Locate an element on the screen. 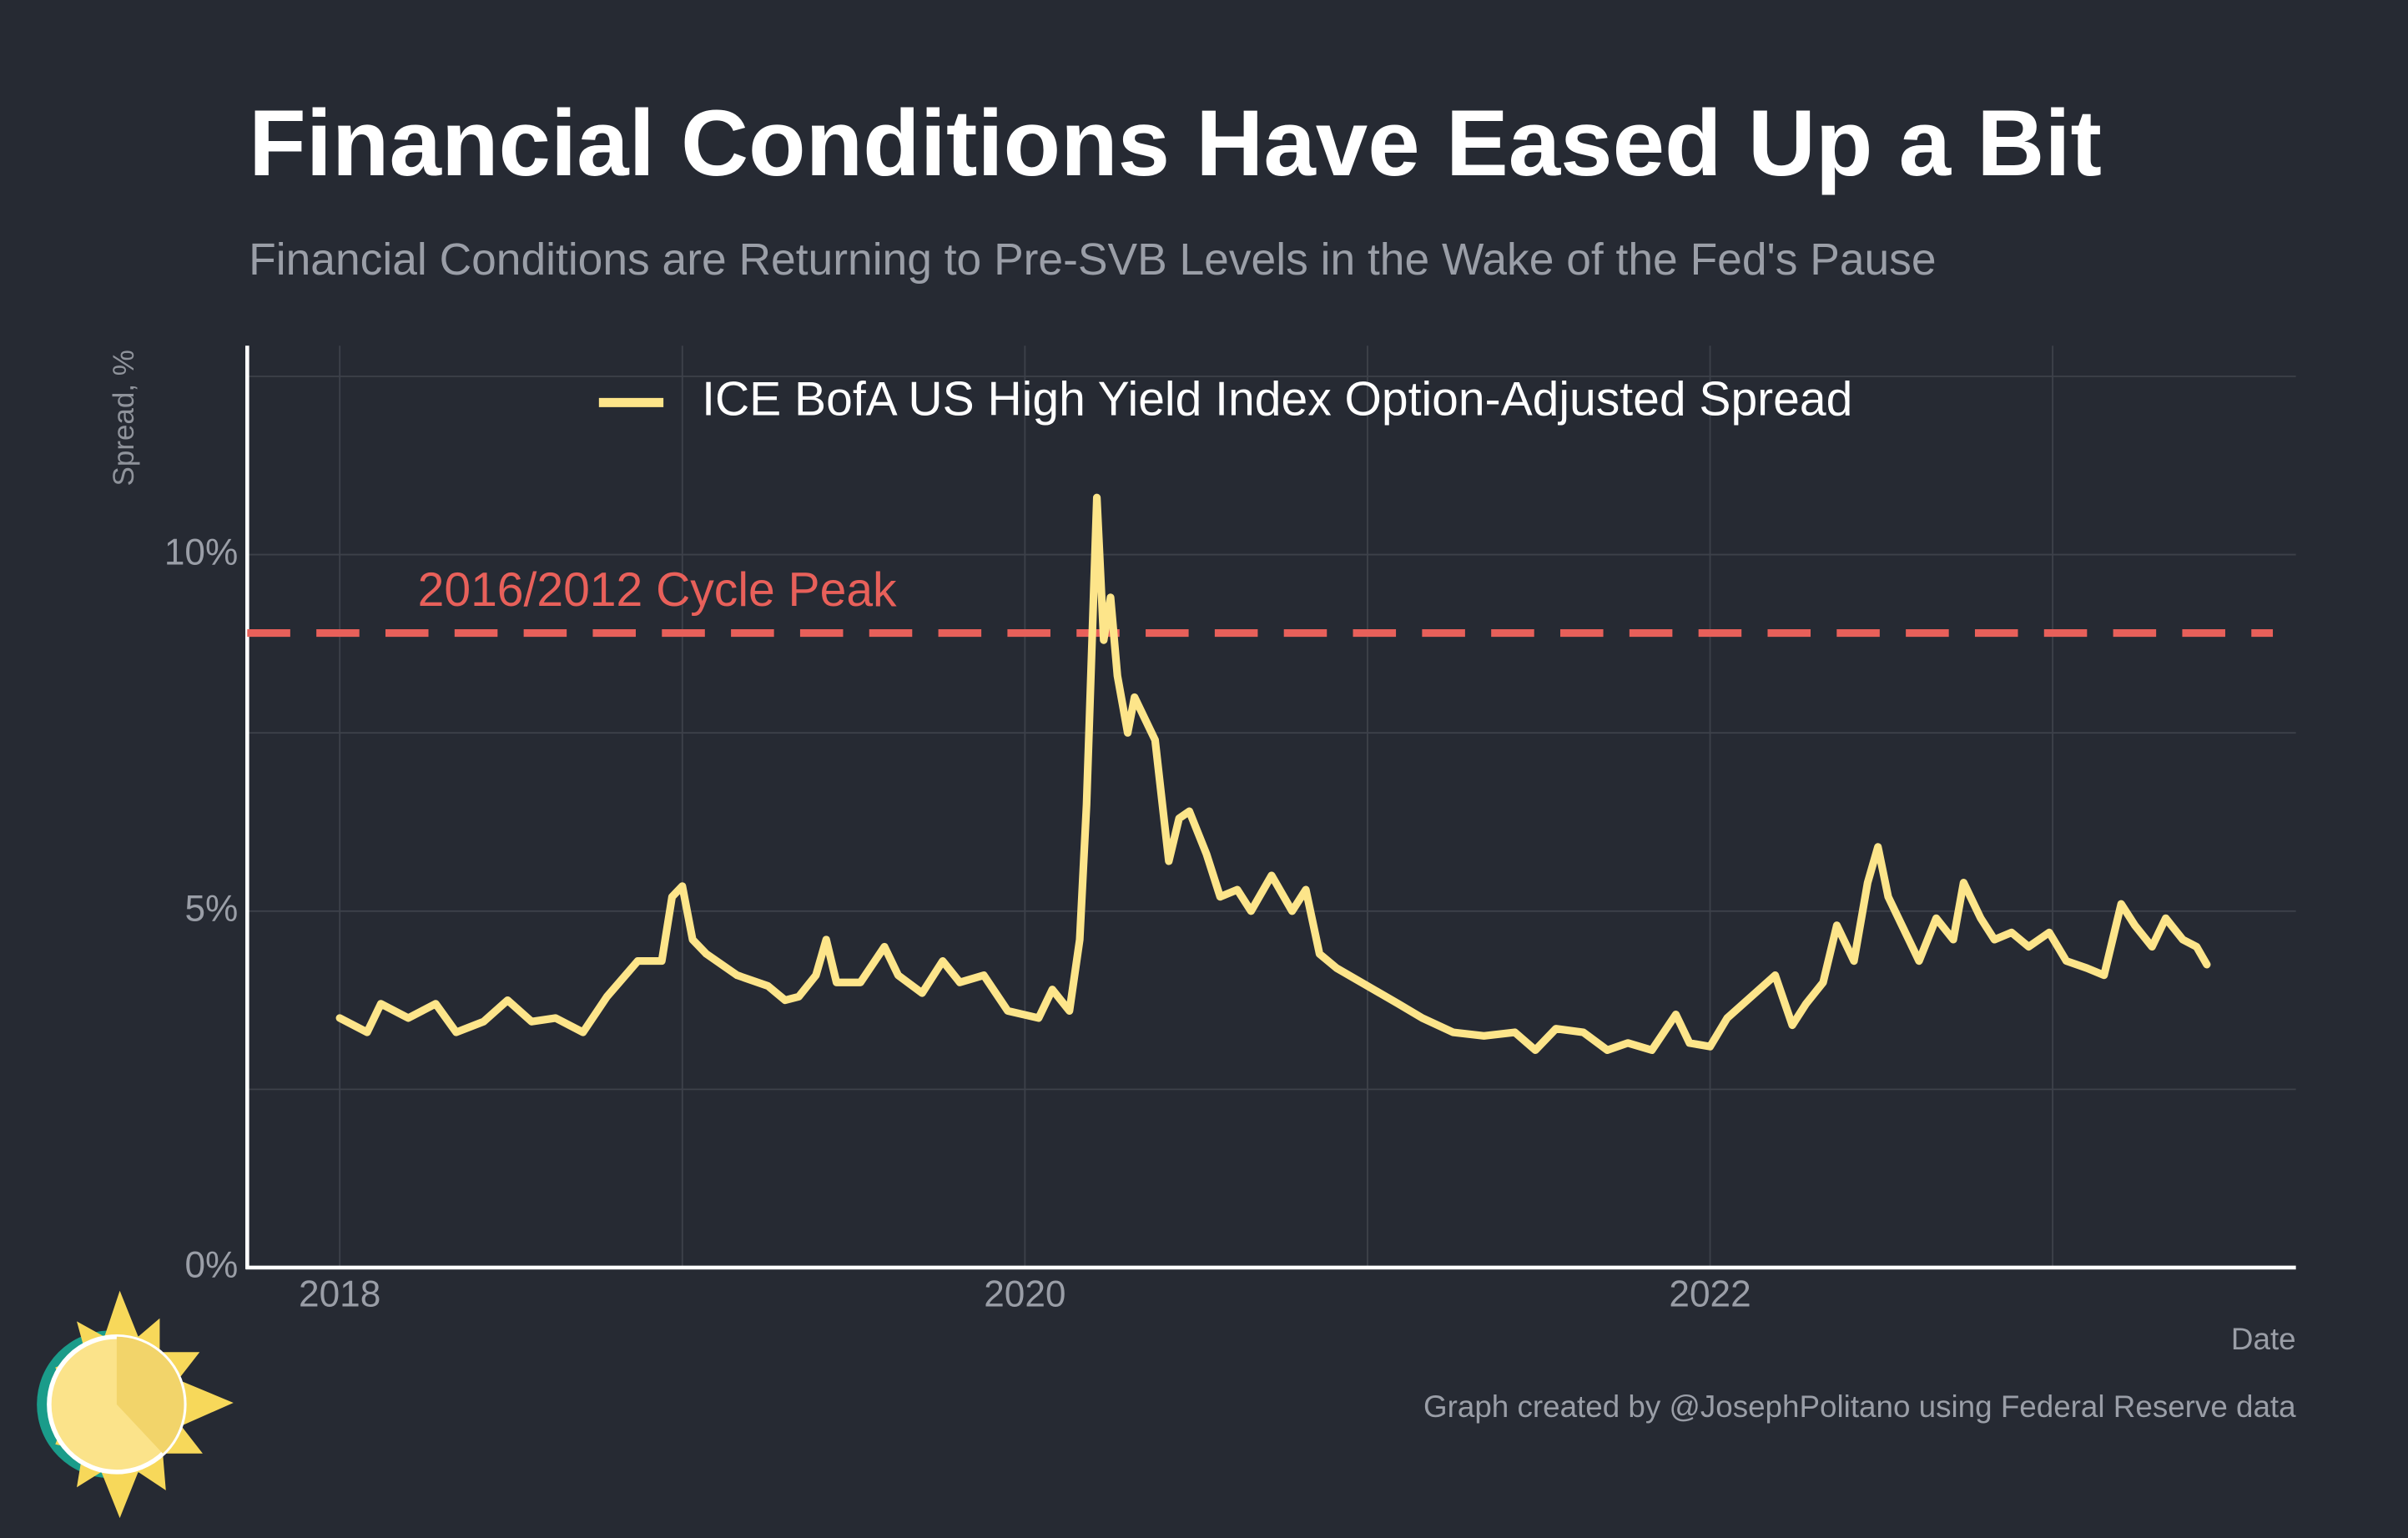  x-tick-label: 2020 is located at coordinates (1024, 1294).